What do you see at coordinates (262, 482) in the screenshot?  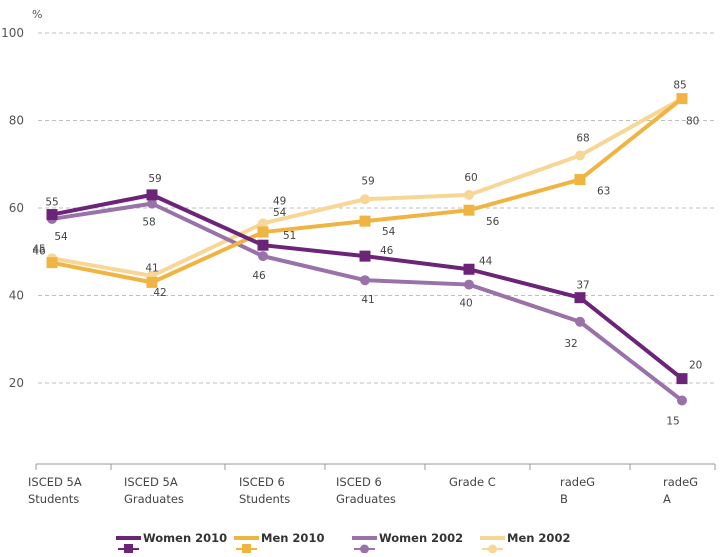 I see `x-tick-label-2-0: ISCED 6` at bounding box center [262, 482].